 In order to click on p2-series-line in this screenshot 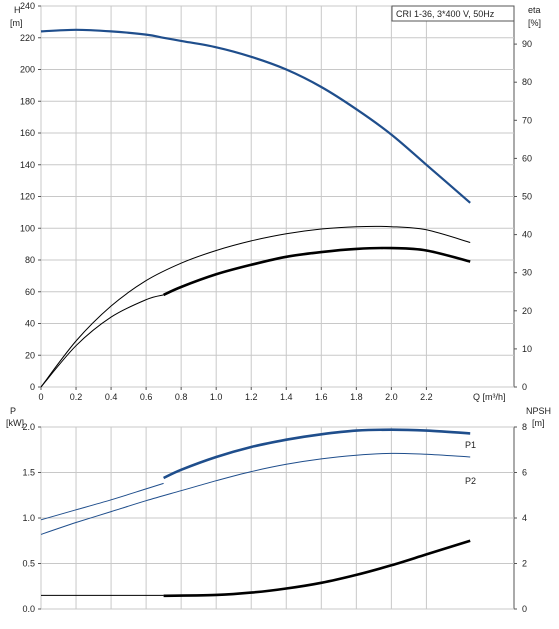, I will do `click(255, 493)`.